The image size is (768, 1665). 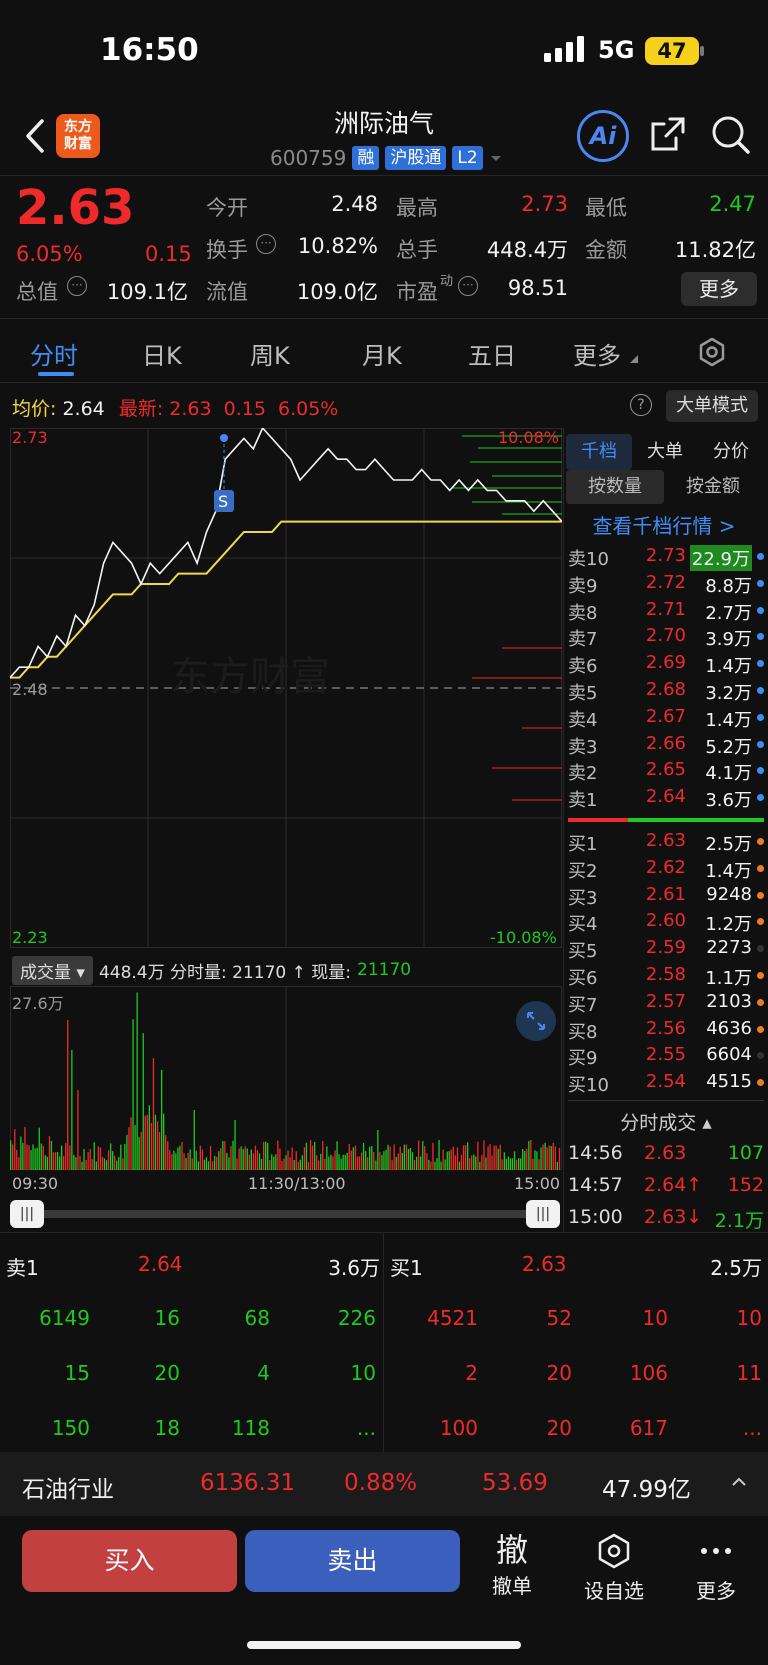 I want to click on bid-row: 买3 2.61 9248, so click(x=666, y=897).